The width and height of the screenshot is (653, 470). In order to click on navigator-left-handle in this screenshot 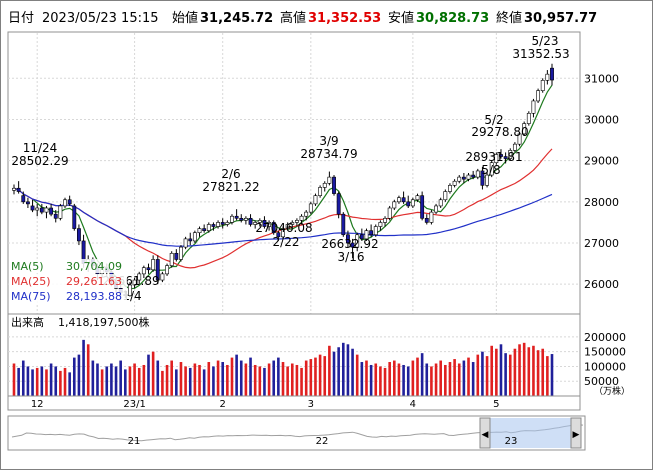, I will do `click(485, 433)`.